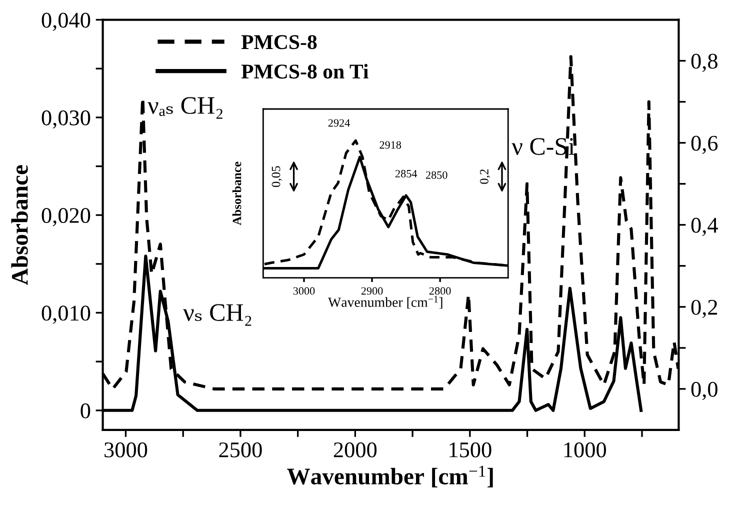 This screenshot has width=729, height=507. What do you see at coordinates (85, 410) in the screenshot?
I see `y-tick-label: 0` at bounding box center [85, 410].